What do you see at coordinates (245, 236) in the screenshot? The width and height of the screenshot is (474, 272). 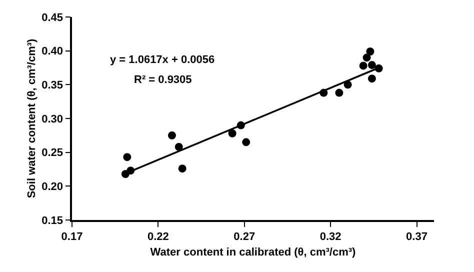 I see `x-tick-label: 0.27` at bounding box center [245, 236].